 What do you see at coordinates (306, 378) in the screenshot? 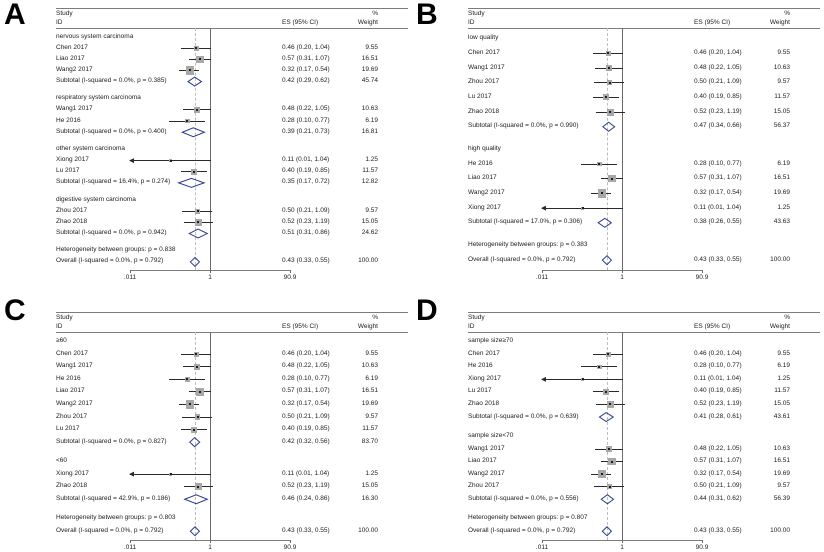
I see `es-ci-value: 0.28 (0.10, 0.77)` at bounding box center [306, 378].